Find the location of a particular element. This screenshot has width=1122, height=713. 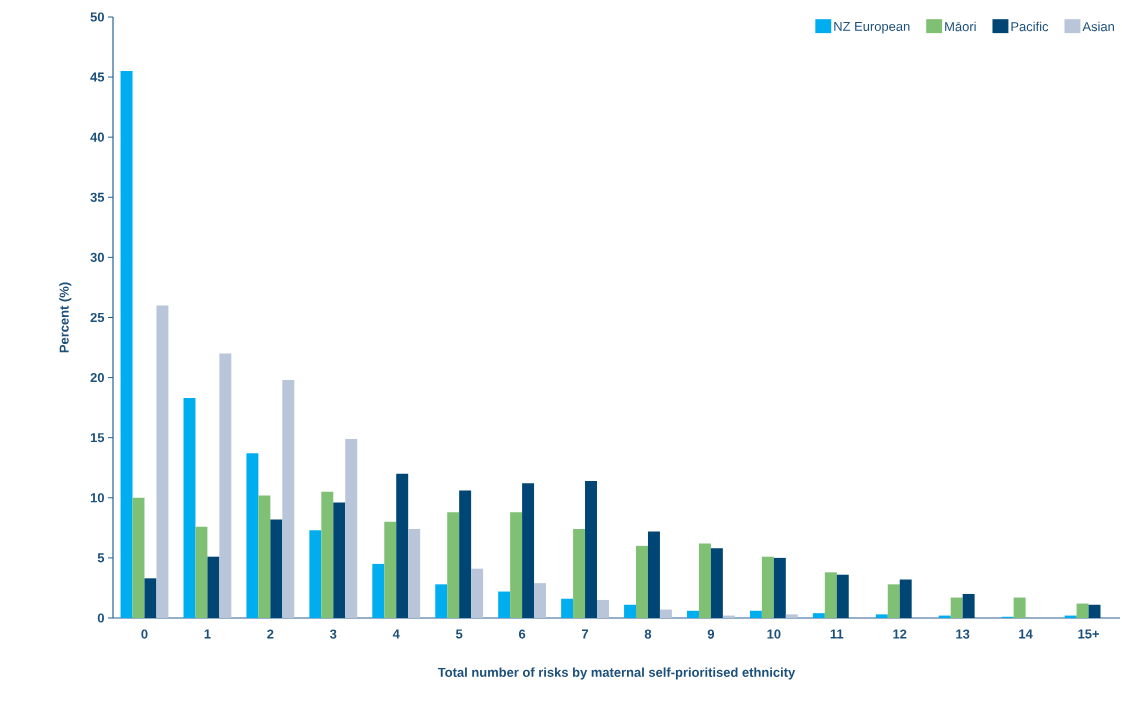

x-tick-label: 9 is located at coordinates (711, 634).